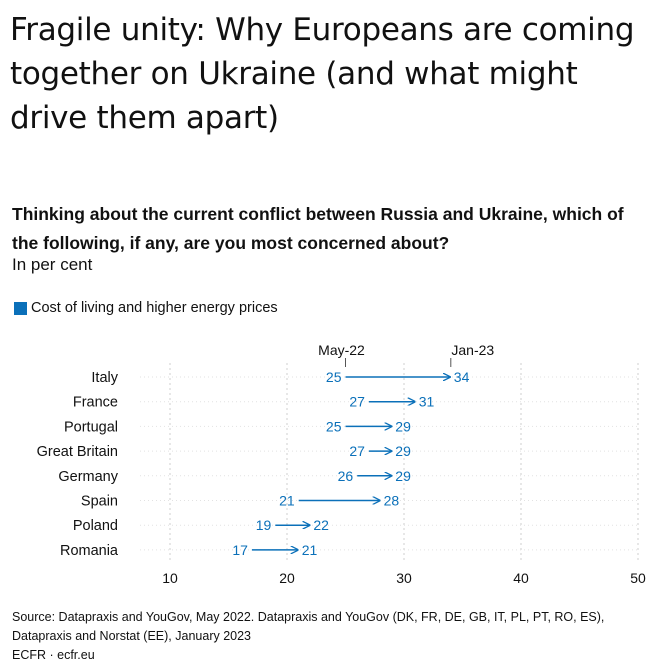 Image resolution: width=650 pixels, height=671 pixels. I want to click on start-value-label: 17, so click(240, 550).